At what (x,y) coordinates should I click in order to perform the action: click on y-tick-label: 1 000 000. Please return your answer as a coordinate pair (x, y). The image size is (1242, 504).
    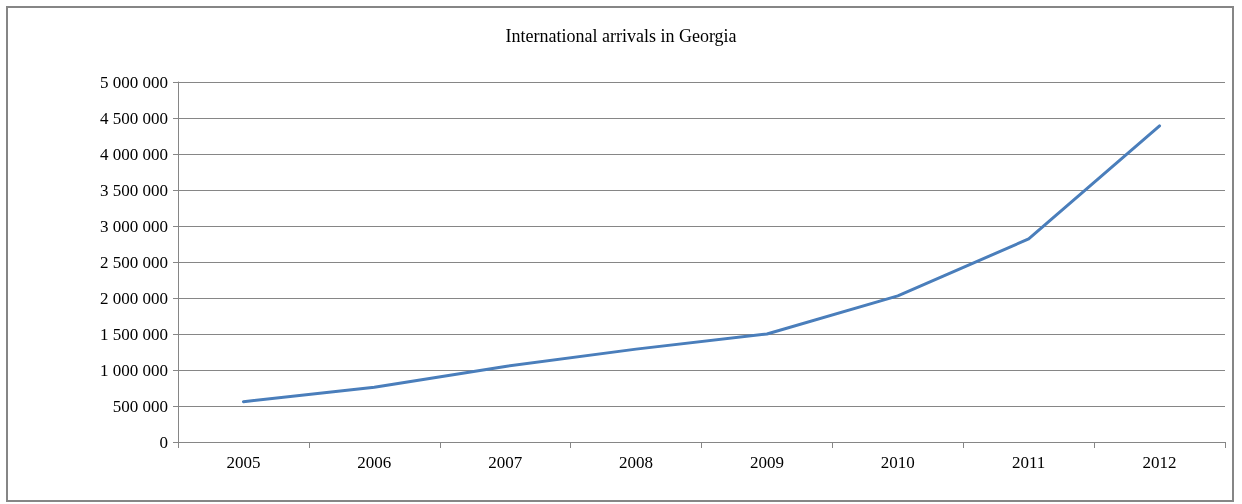
    Looking at the image, I should click on (134, 370).